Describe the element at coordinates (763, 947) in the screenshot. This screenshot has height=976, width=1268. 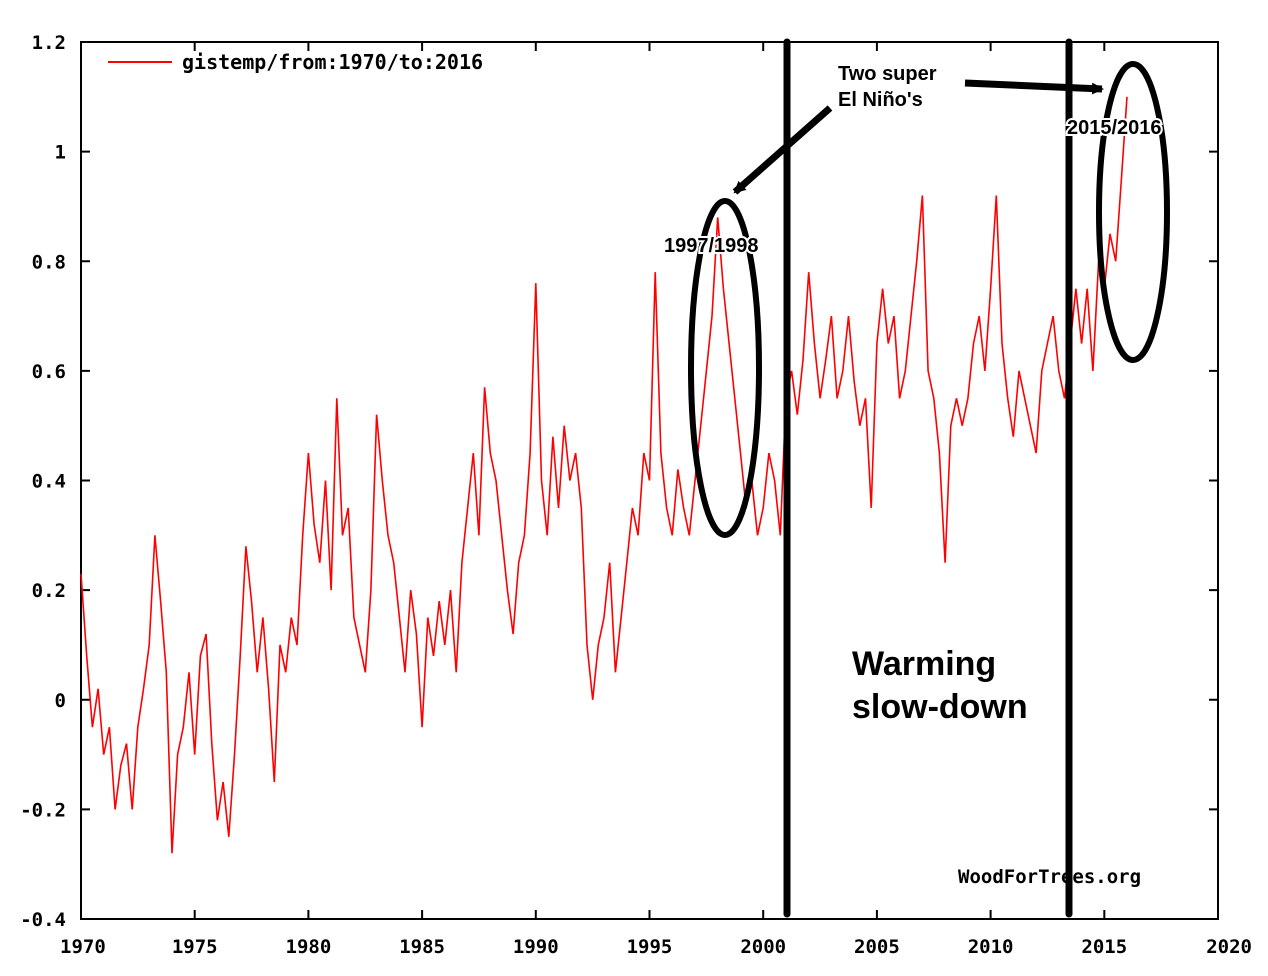
I see `x-tick-label: 2000` at that location.